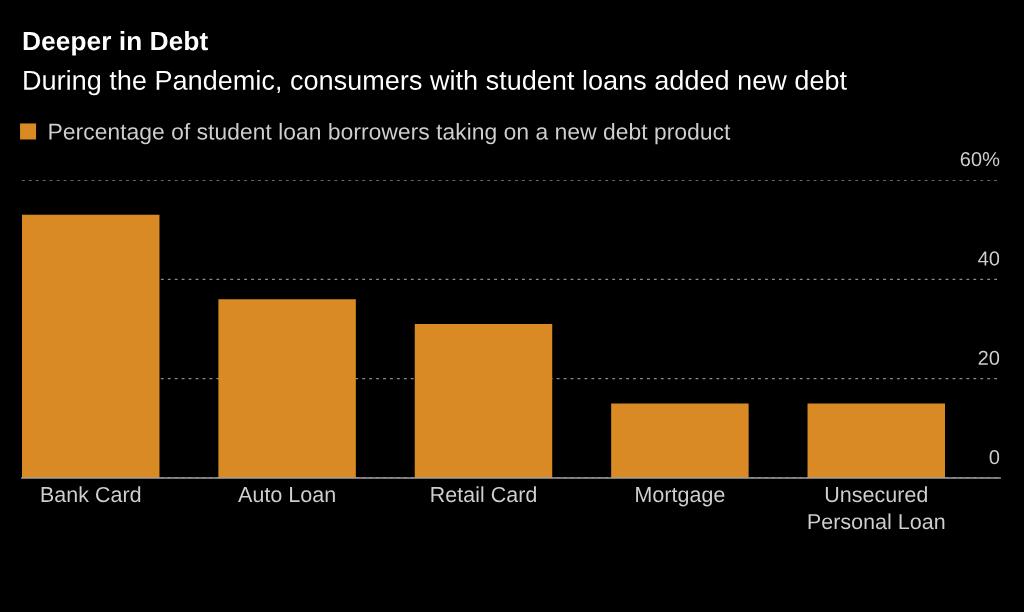 The height and width of the screenshot is (612, 1024). I want to click on y-tick-label: 20, so click(989, 357).